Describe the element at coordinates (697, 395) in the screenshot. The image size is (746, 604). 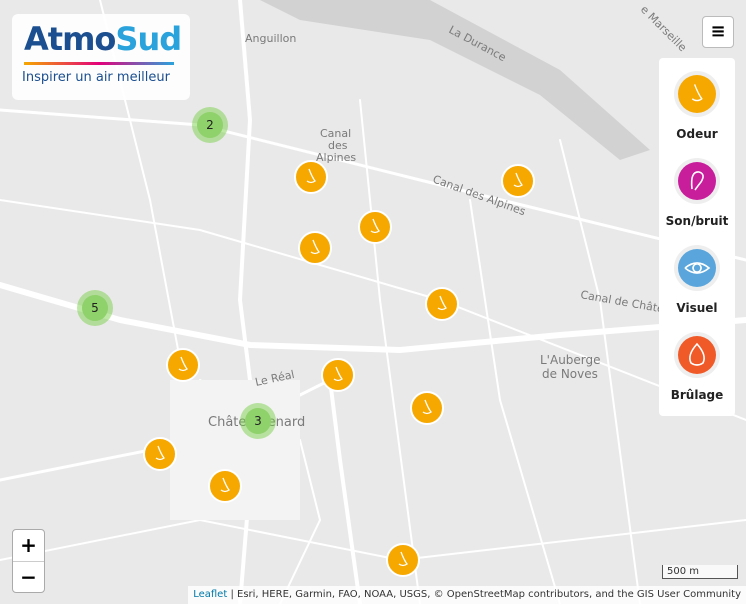
I see `legend-label: Brûlage` at that location.